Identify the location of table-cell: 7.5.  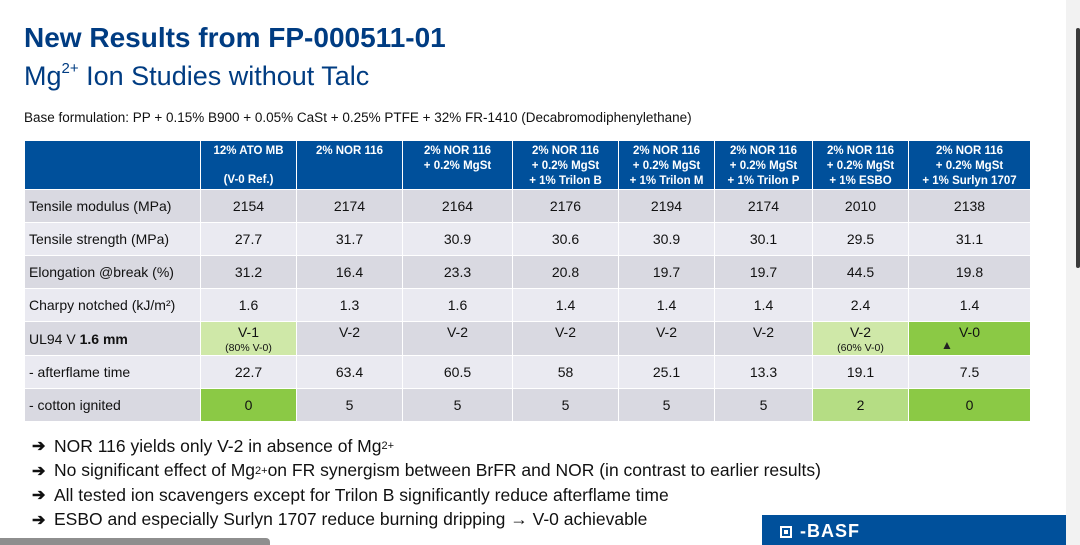
(969, 372).